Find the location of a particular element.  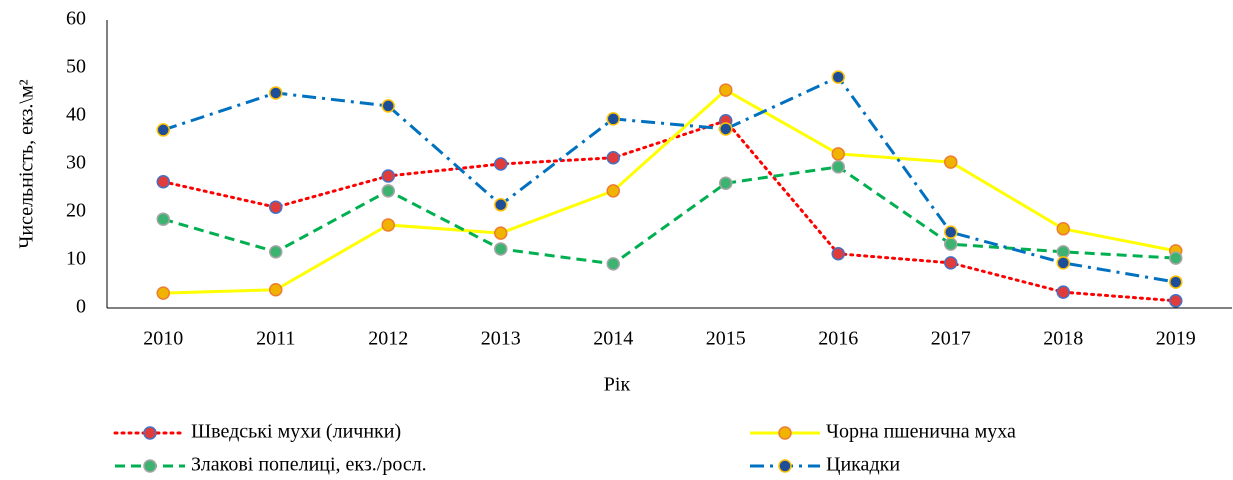

legend-label: Злакові попелиці, екз./росл. is located at coordinates (309, 465).